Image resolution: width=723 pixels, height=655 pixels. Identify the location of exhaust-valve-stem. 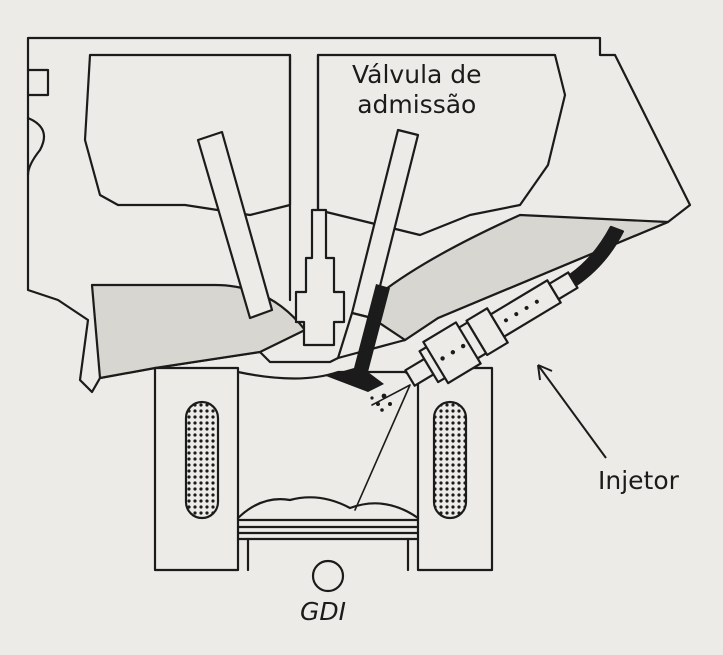
(235, 225).